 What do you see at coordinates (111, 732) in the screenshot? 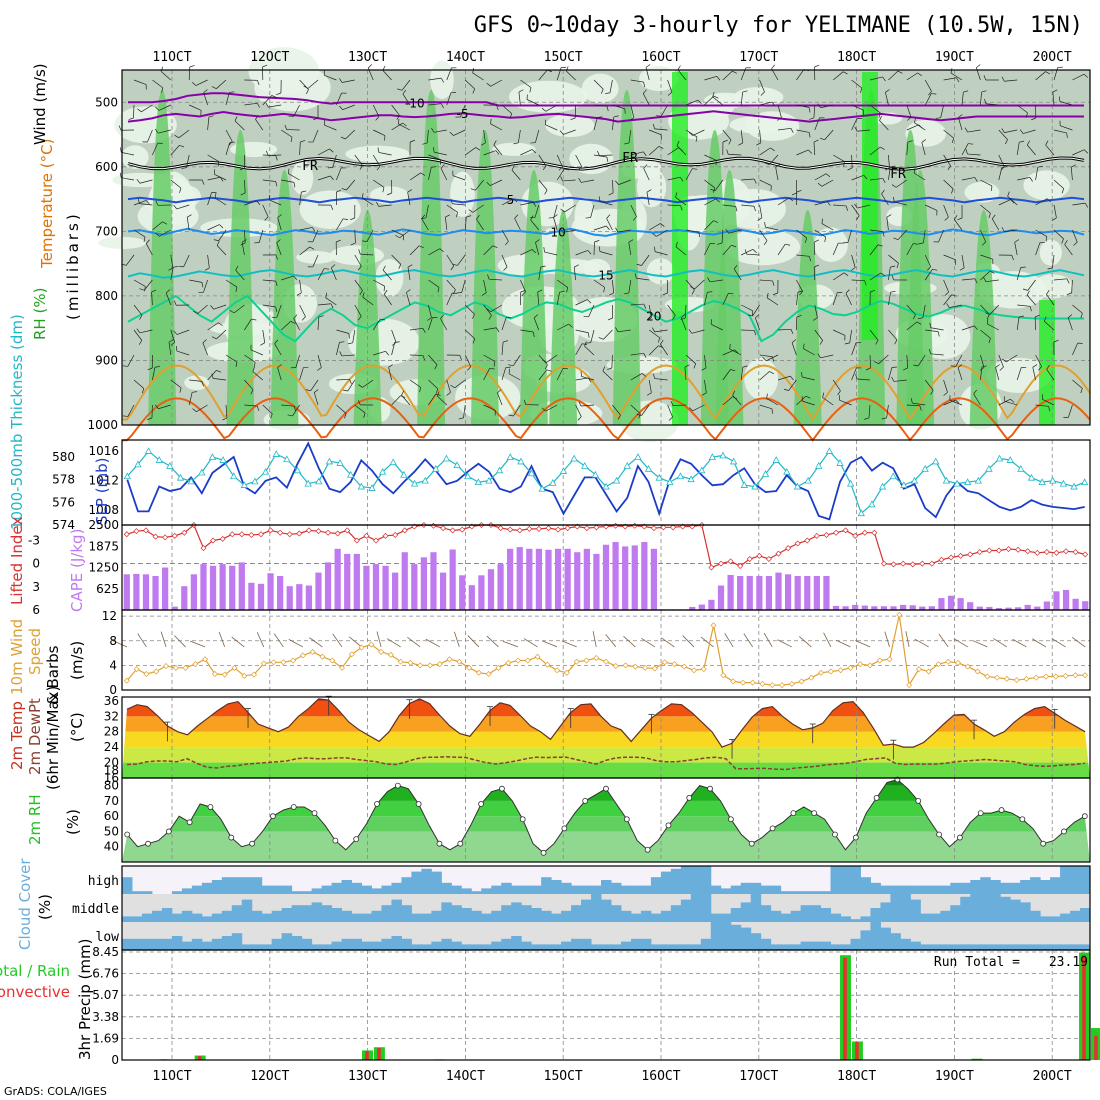
I see `temp-tick: 28` at bounding box center [111, 732].